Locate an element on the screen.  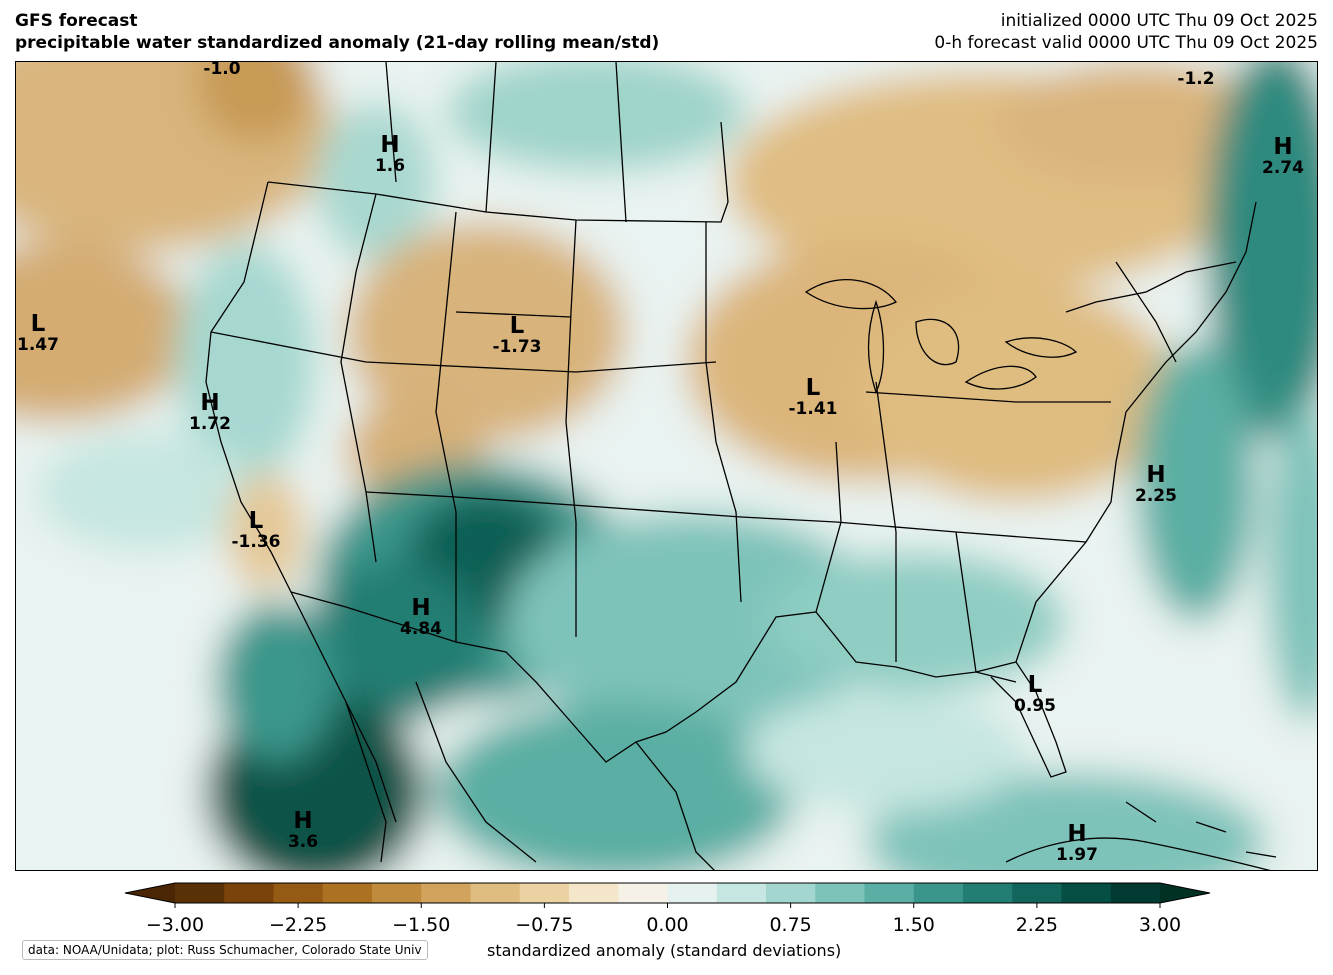
marker-value: -1.2 is located at coordinates (1196, 79).